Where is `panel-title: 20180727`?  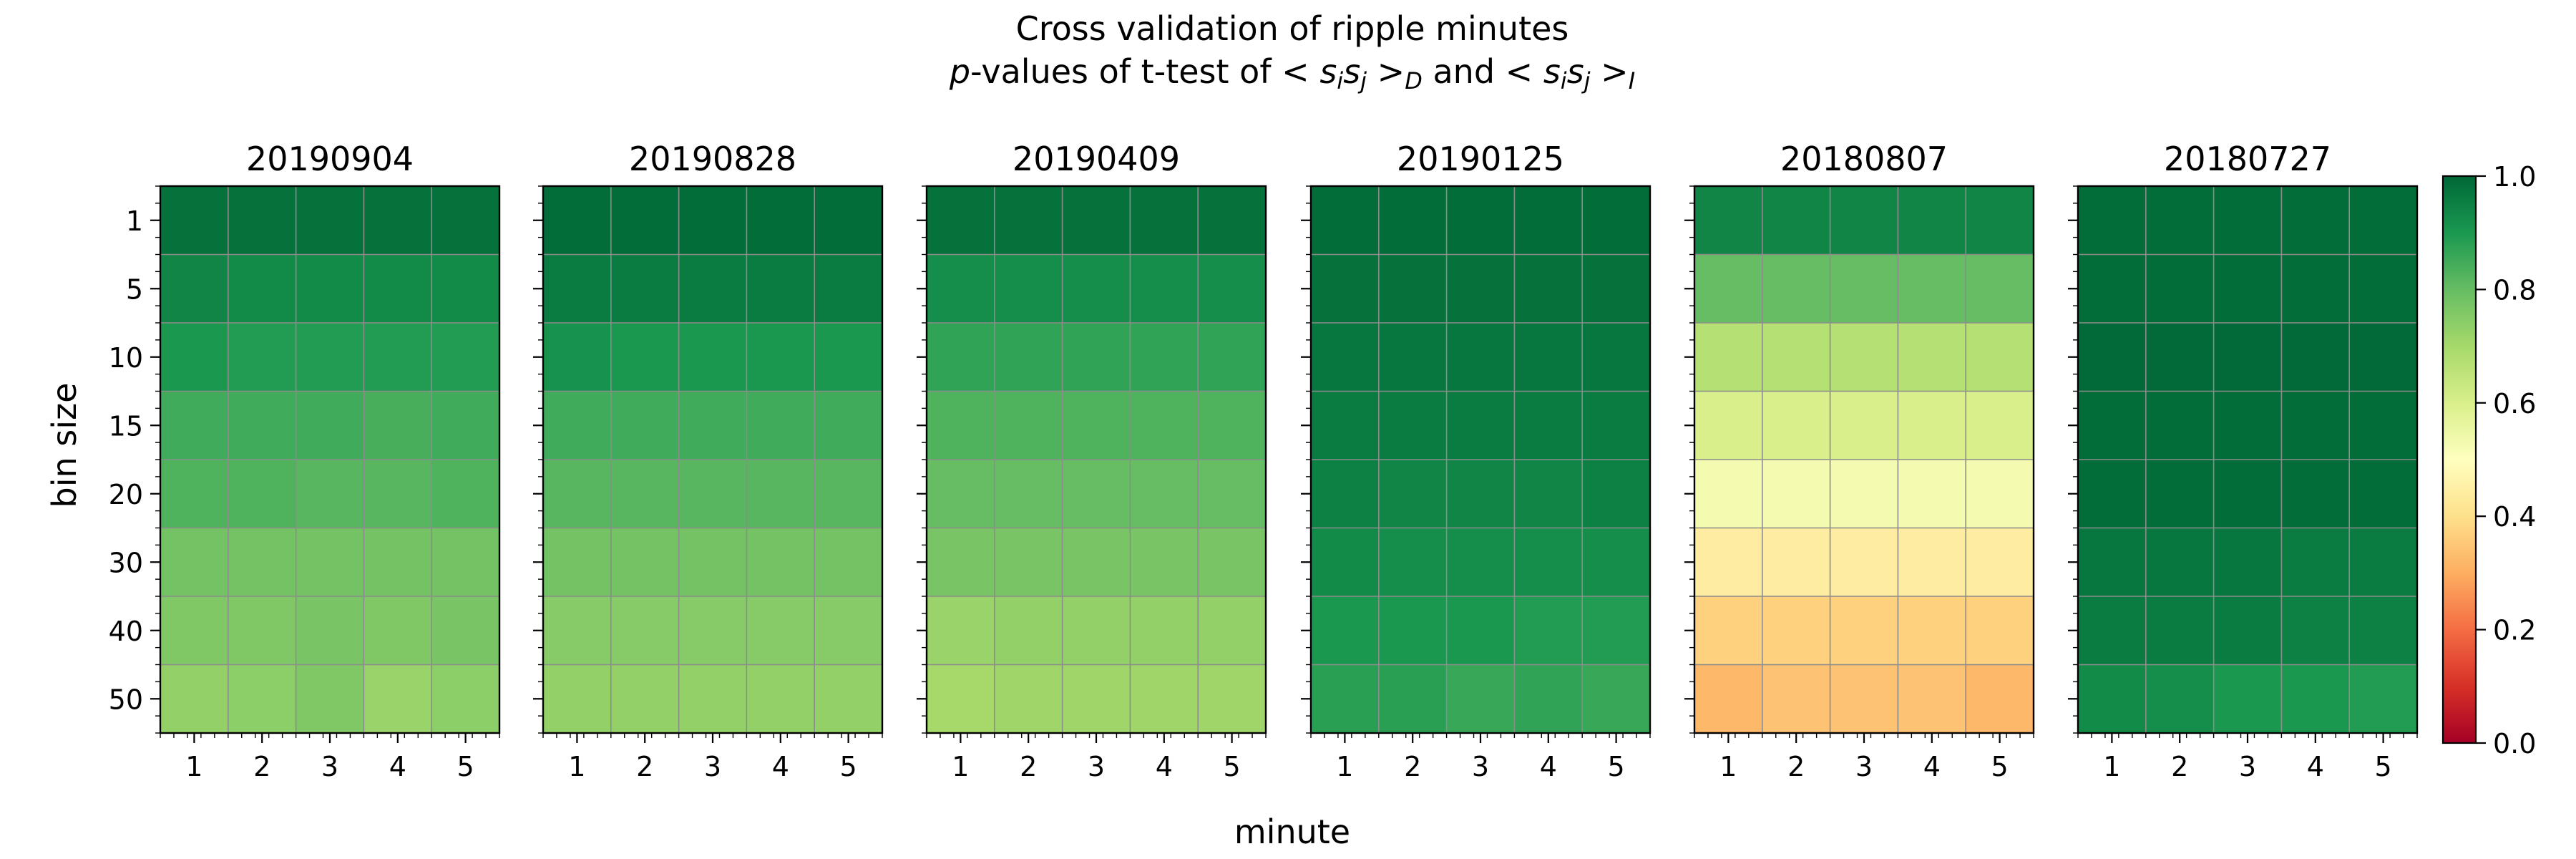
panel-title: 20180727 is located at coordinates (2247, 159).